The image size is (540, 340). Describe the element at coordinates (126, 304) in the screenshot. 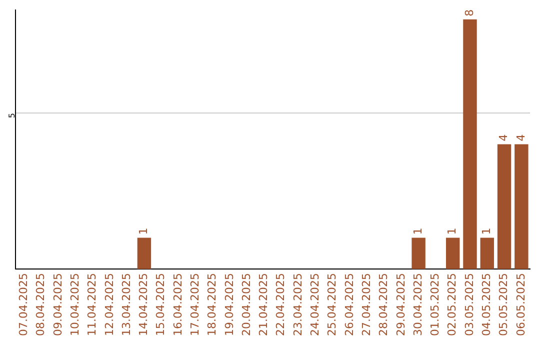

I see `x-tick-label: 13.04.2025` at that location.